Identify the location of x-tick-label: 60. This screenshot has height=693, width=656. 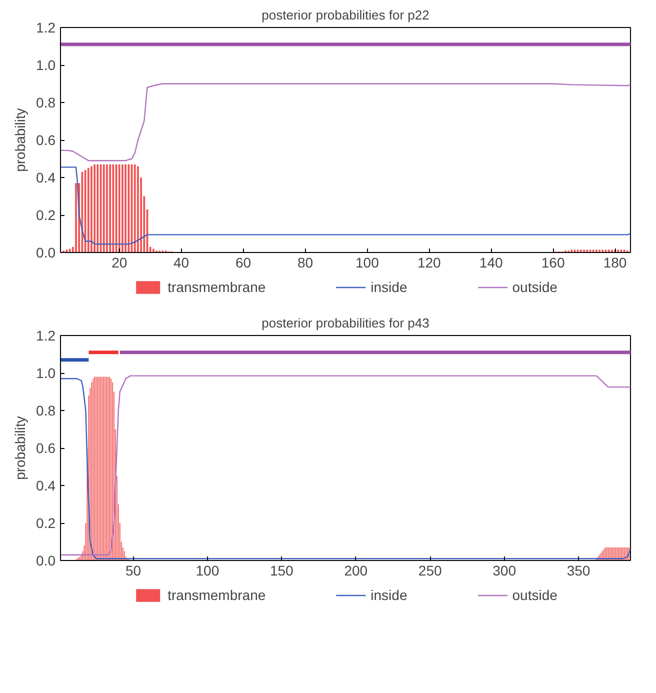
(243, 262).